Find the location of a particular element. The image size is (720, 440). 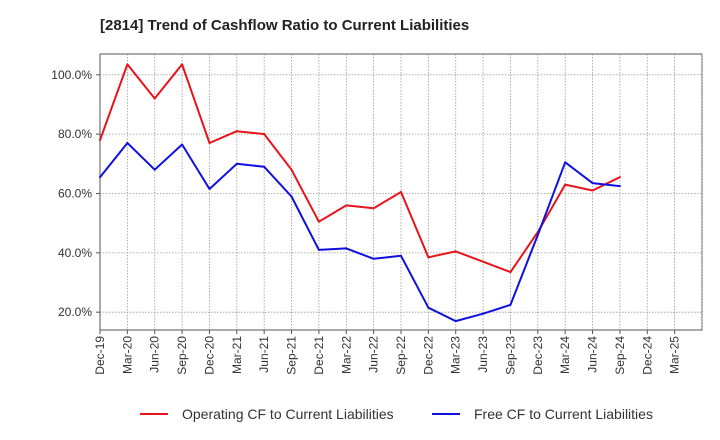

y-tick-label: 60.0% is located at coordinates (75, 193).